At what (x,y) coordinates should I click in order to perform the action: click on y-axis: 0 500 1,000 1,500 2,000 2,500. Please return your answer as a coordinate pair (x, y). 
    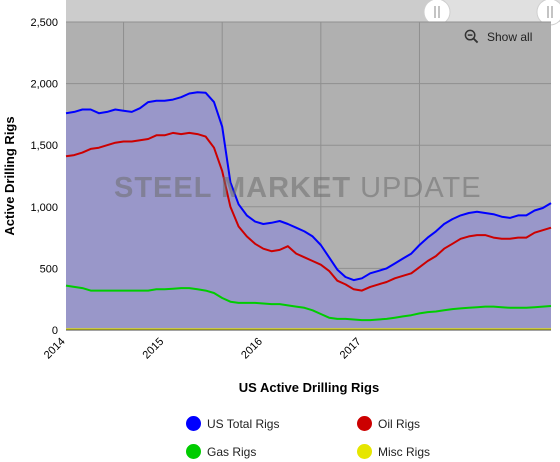
    Looking at the image, I should click on (44, 177).